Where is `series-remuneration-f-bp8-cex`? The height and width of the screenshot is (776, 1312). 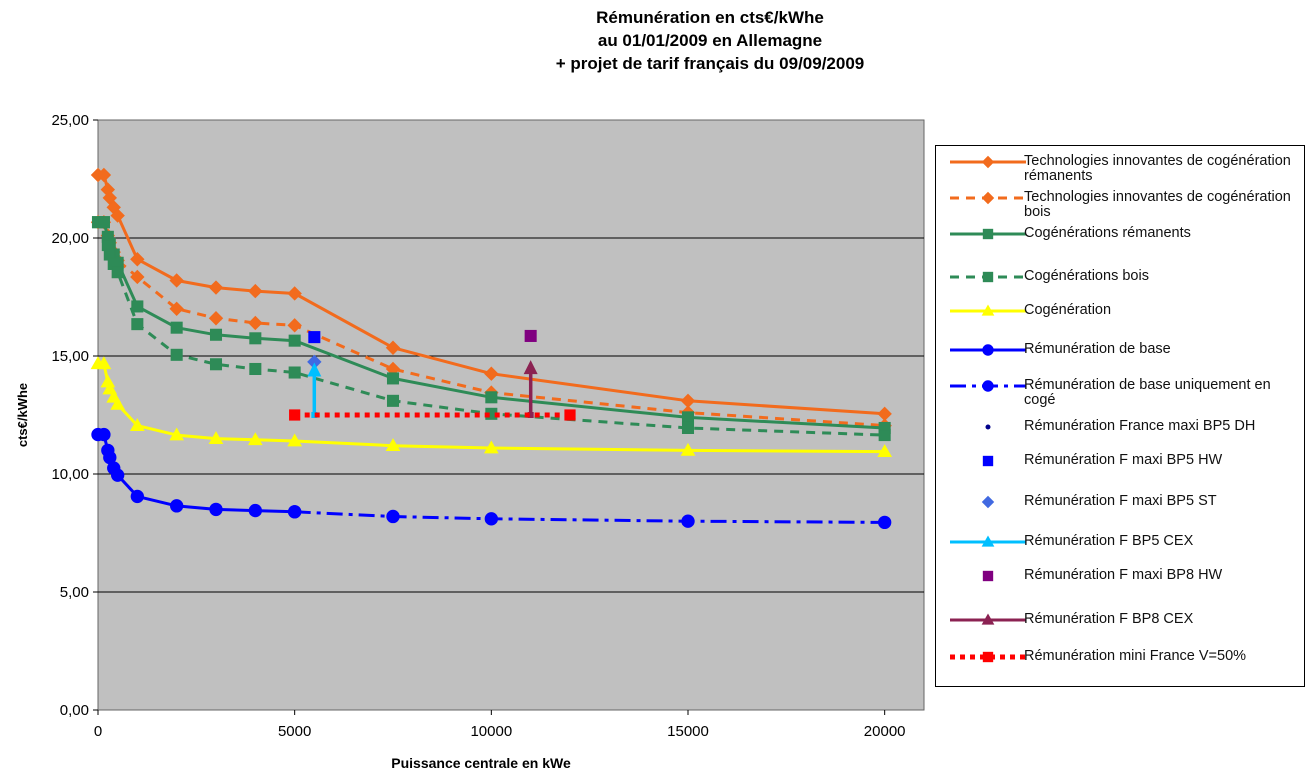
series-remuneration-f-bp8-cex is located at coordinates (530, 389).